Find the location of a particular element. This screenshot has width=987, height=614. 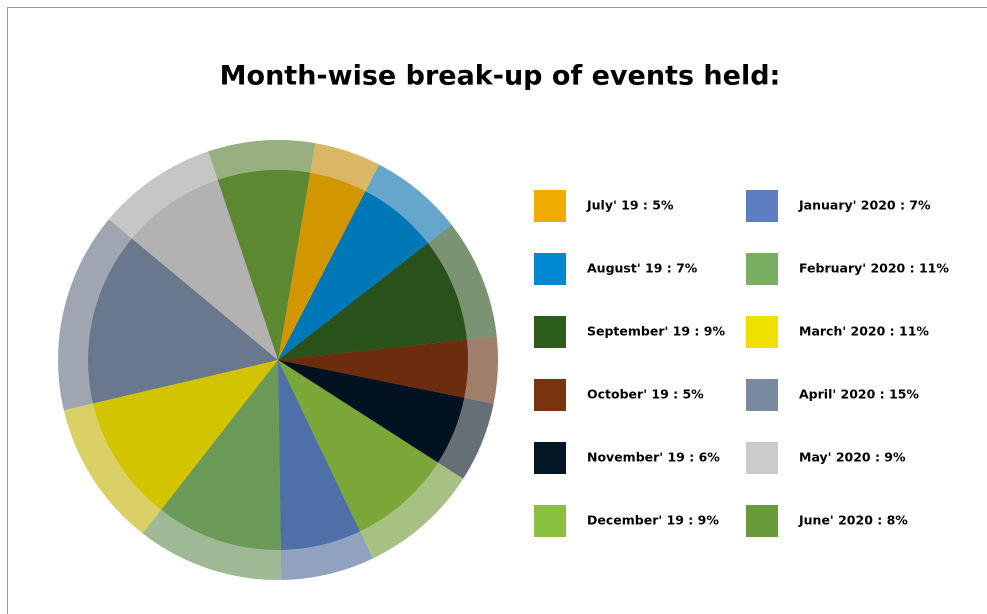

legend-label: February' 2020 : 11% is located at coordinates (874, 268).